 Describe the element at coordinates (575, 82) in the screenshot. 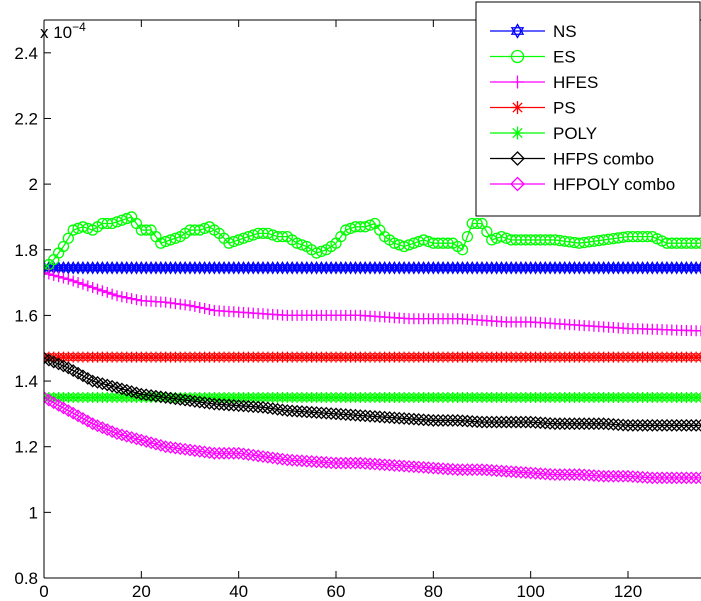

I see `legend-label: HFES` at that location.